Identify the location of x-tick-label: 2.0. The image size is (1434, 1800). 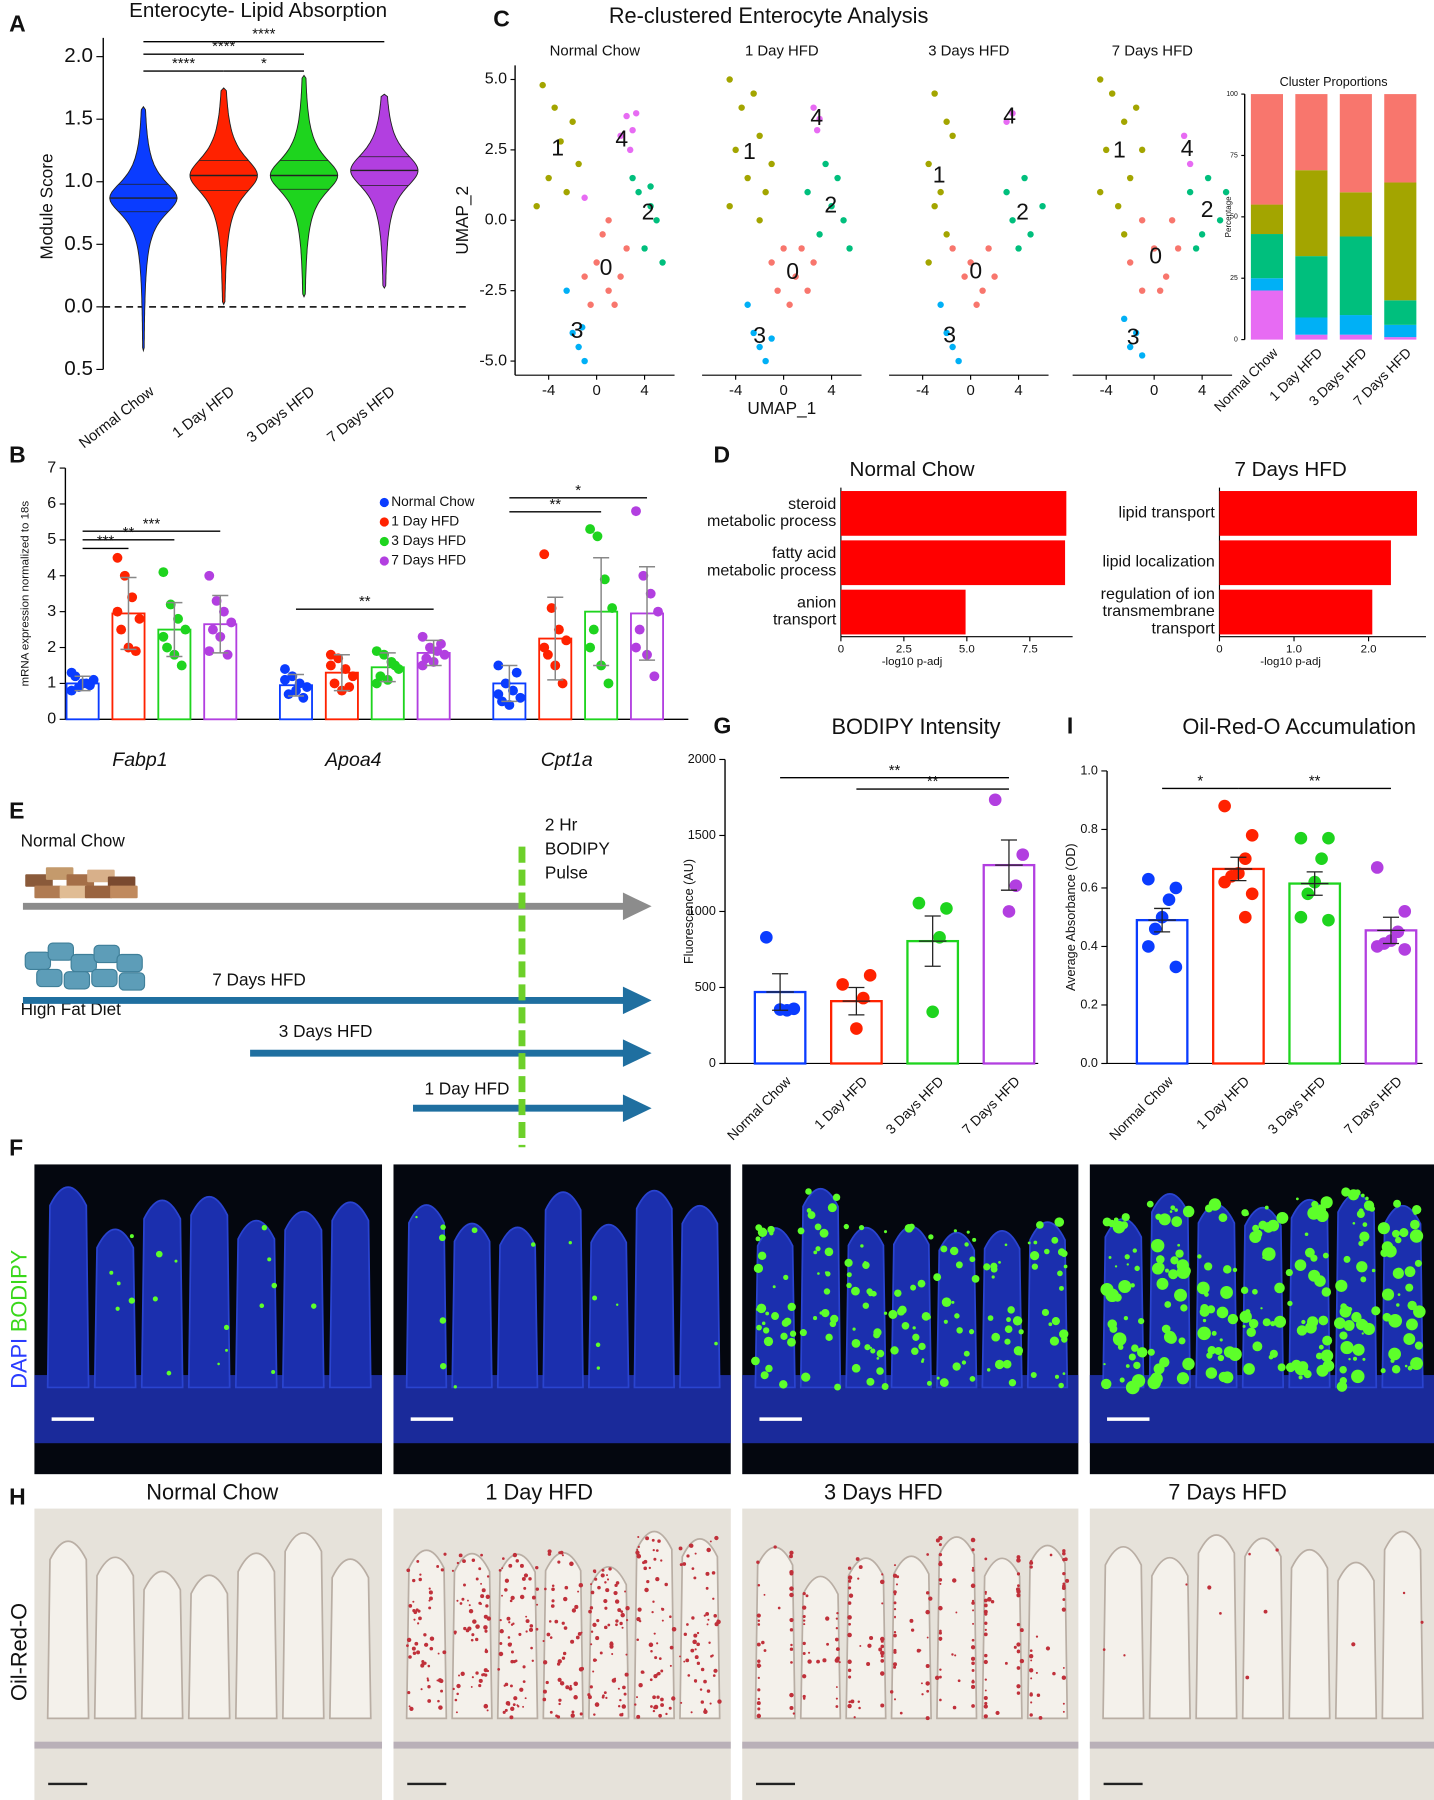
(1369, 649).